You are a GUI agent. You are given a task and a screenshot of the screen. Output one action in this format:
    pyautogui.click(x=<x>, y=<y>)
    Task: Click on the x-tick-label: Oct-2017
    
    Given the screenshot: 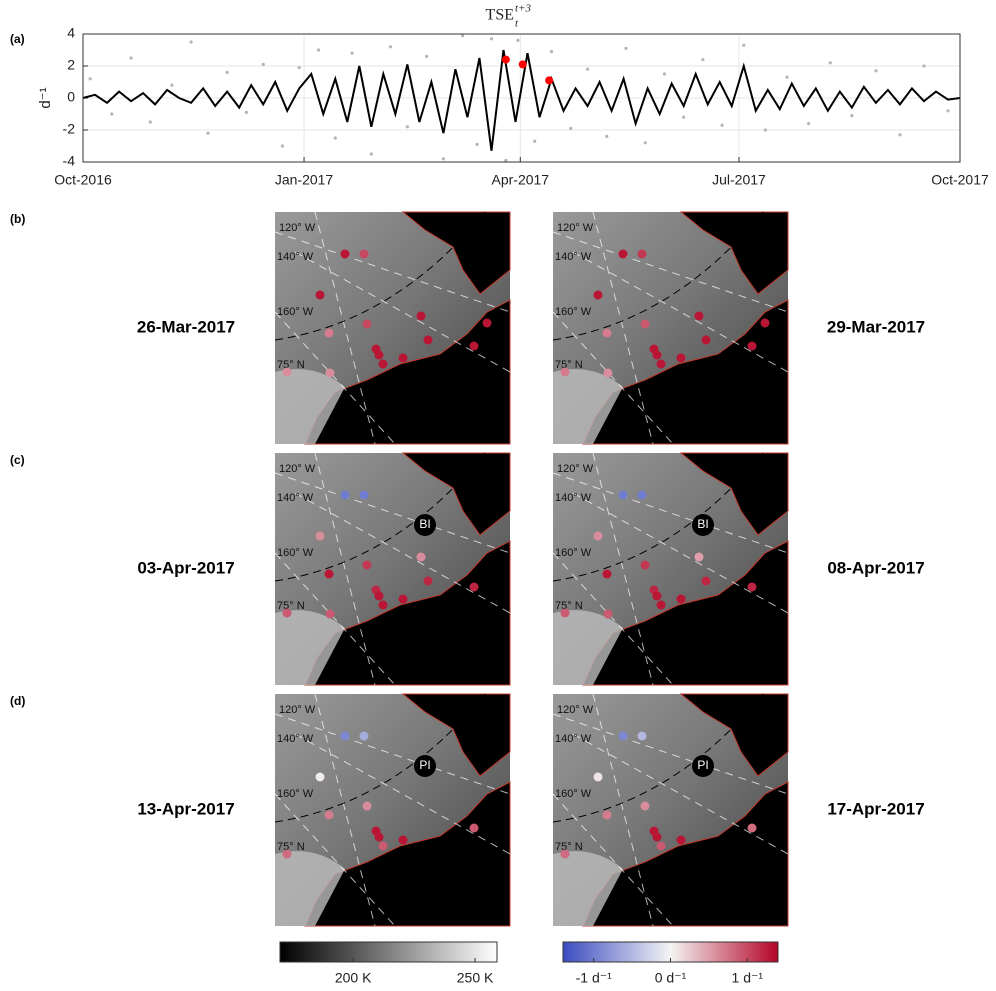 What is the action you would take?
    pyautogui.click(x=960, y=180)
    